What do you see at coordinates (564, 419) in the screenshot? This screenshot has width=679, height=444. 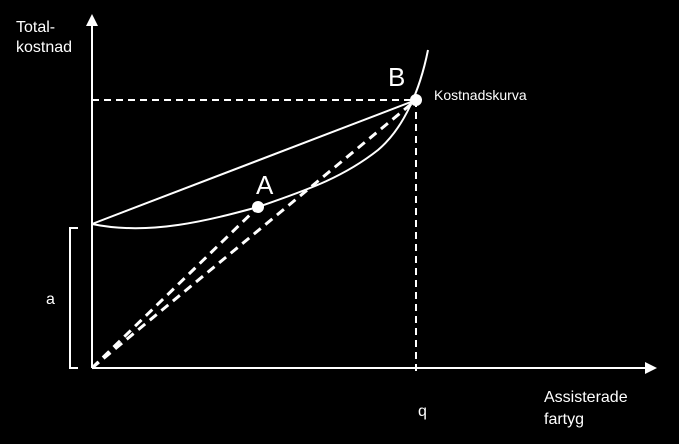 I see `x-axis-label-line2: fartyg` at bounding box center [564, 419].